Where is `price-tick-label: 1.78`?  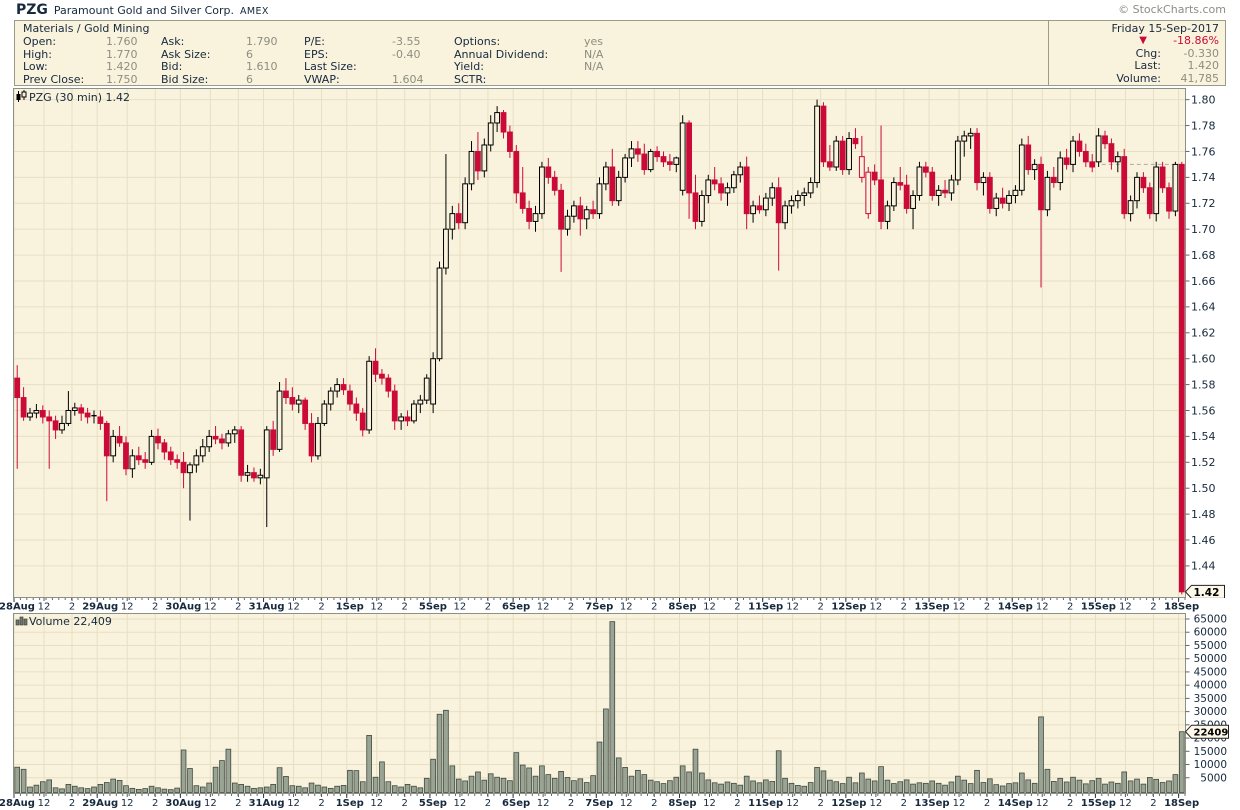
price-tick-label: 1.78 is located at coordinates (1203, 125).